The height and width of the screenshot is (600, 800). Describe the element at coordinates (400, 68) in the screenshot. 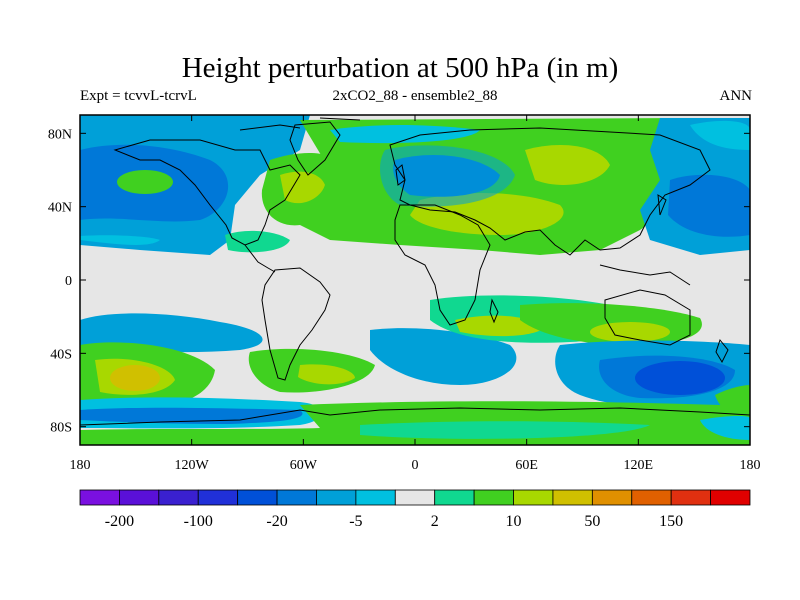

I see `plot-title: Height perturbation at 500 hPa (in m)` at that location.